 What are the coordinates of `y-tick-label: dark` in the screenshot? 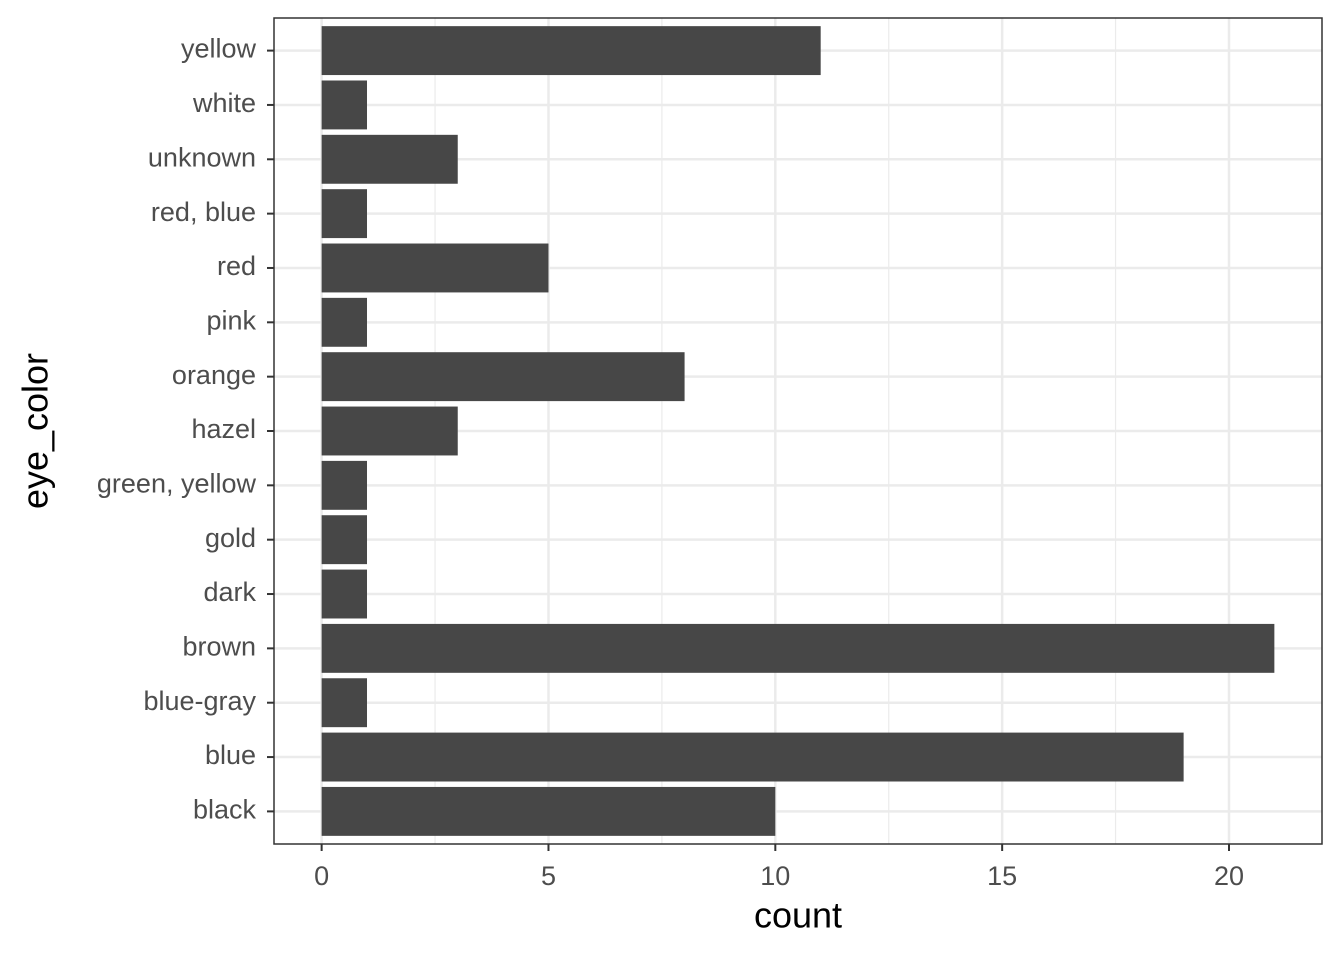 It's located at (229, 592).